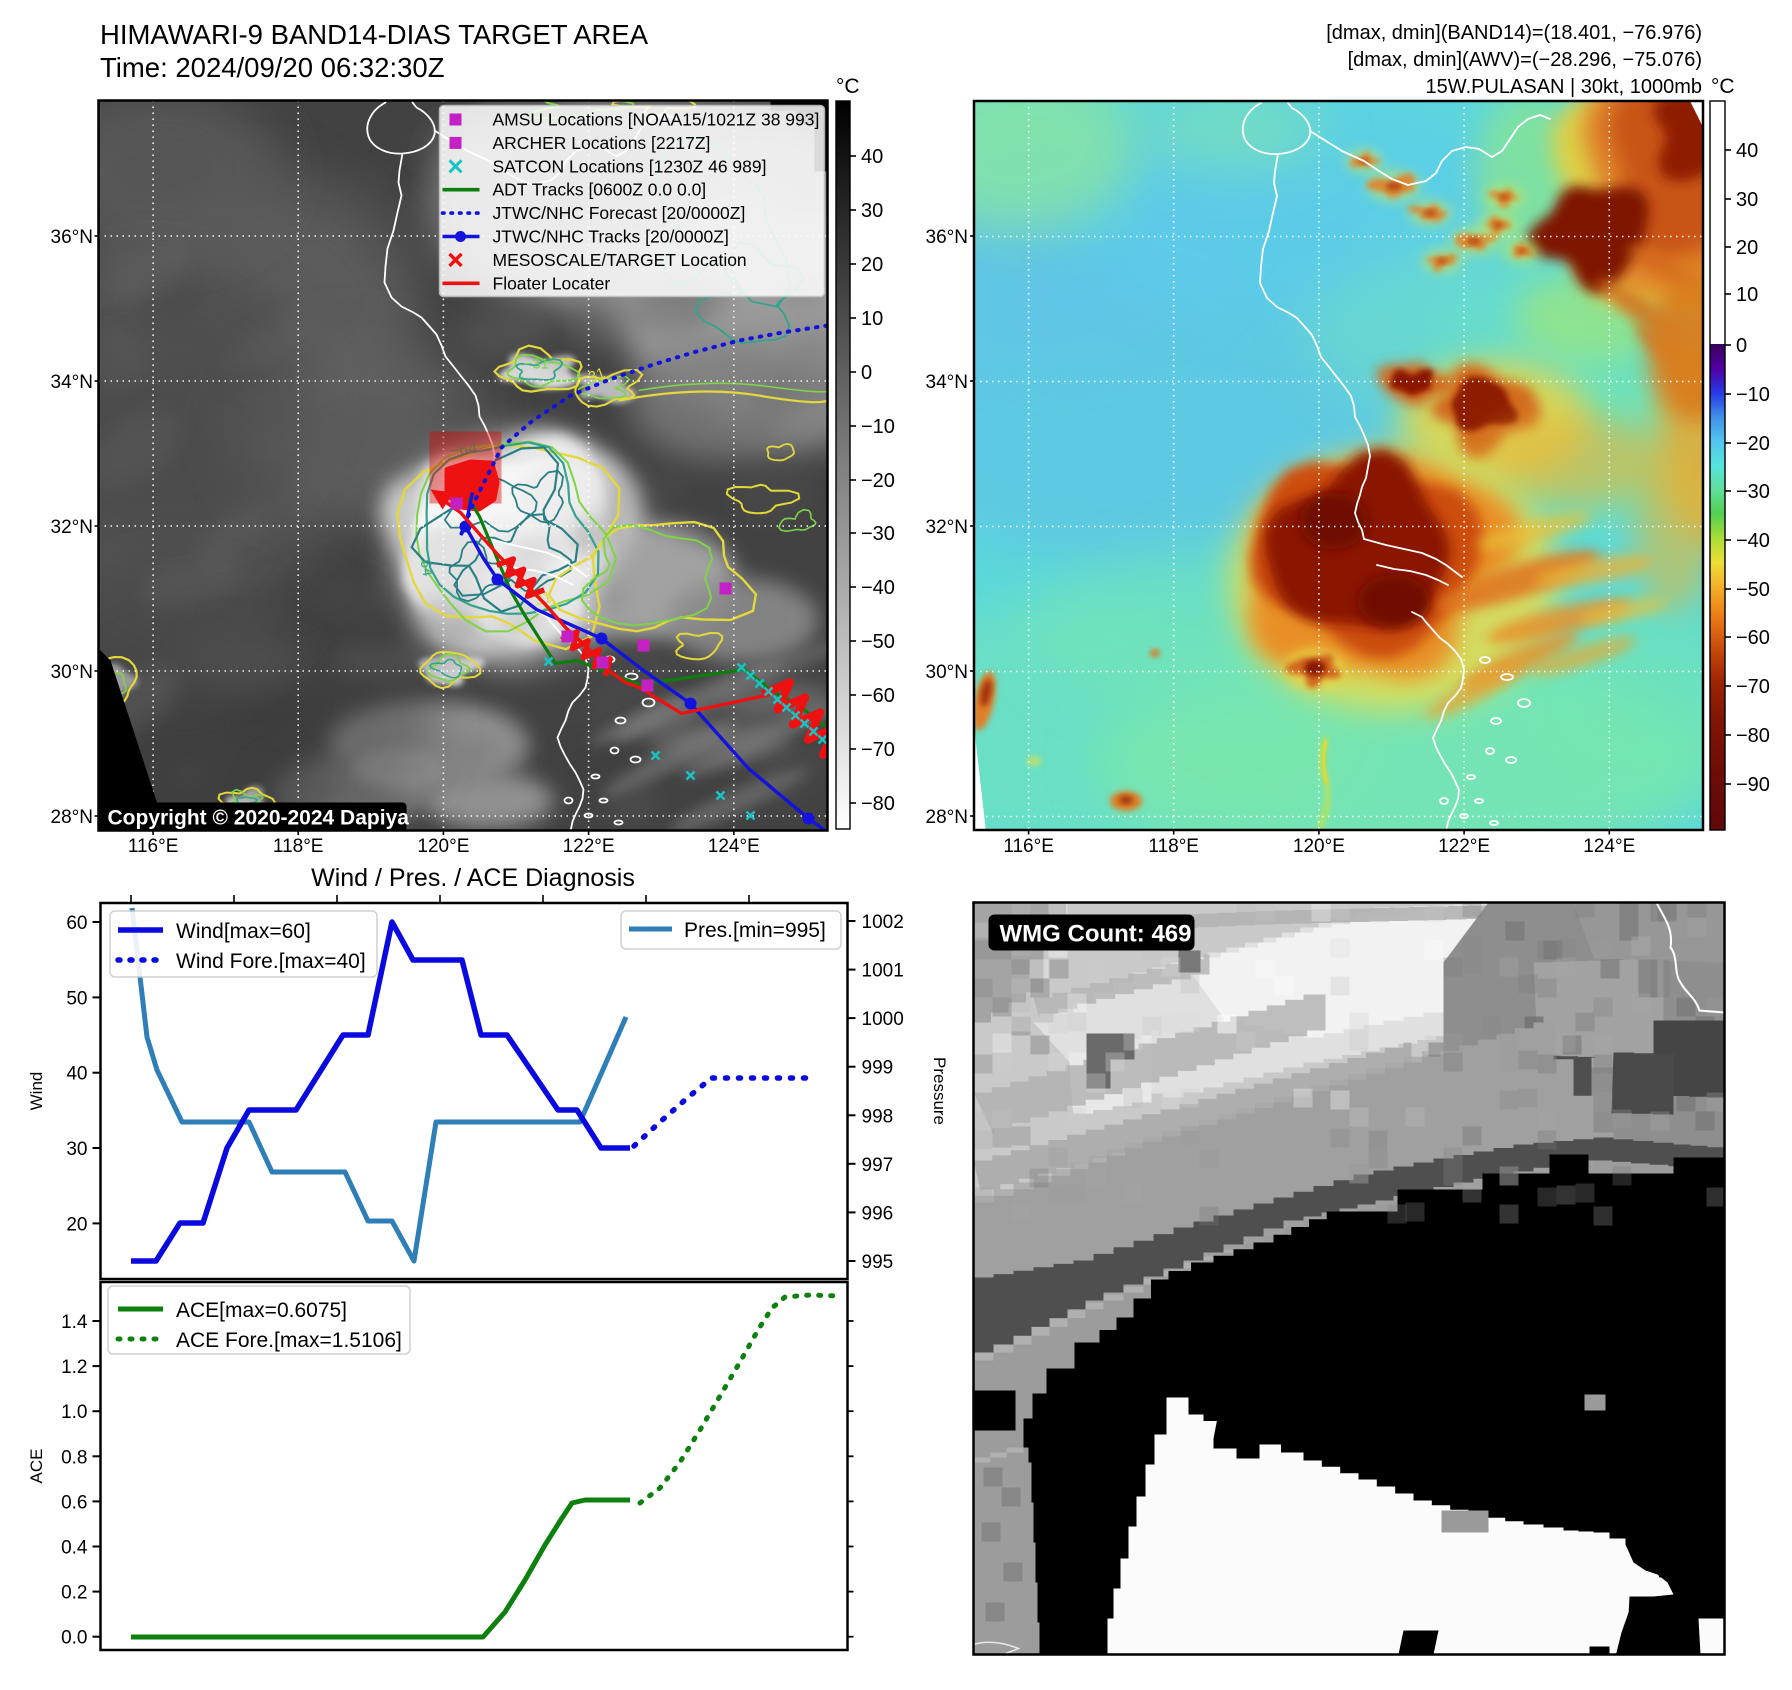 The image size is (1792, 1690). What do you see at coordinates (1753, 785) in the screenshot?
I see `svg-text: −90` at bounding box center [1753, 785].